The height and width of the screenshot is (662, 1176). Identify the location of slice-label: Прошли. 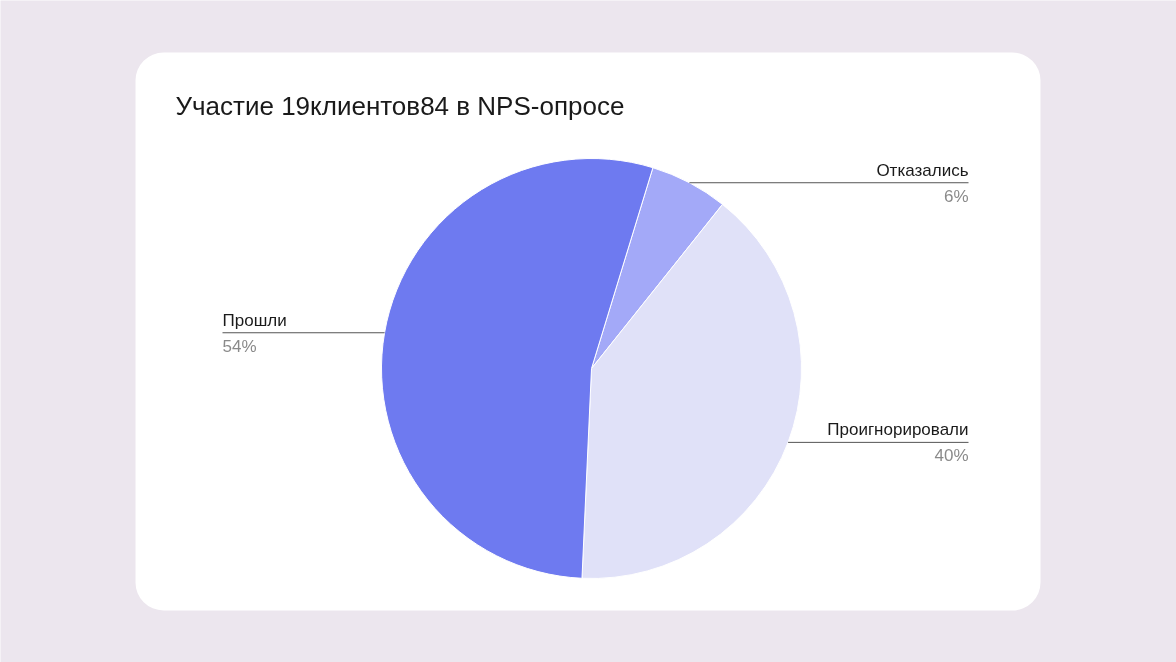
(254, 320).